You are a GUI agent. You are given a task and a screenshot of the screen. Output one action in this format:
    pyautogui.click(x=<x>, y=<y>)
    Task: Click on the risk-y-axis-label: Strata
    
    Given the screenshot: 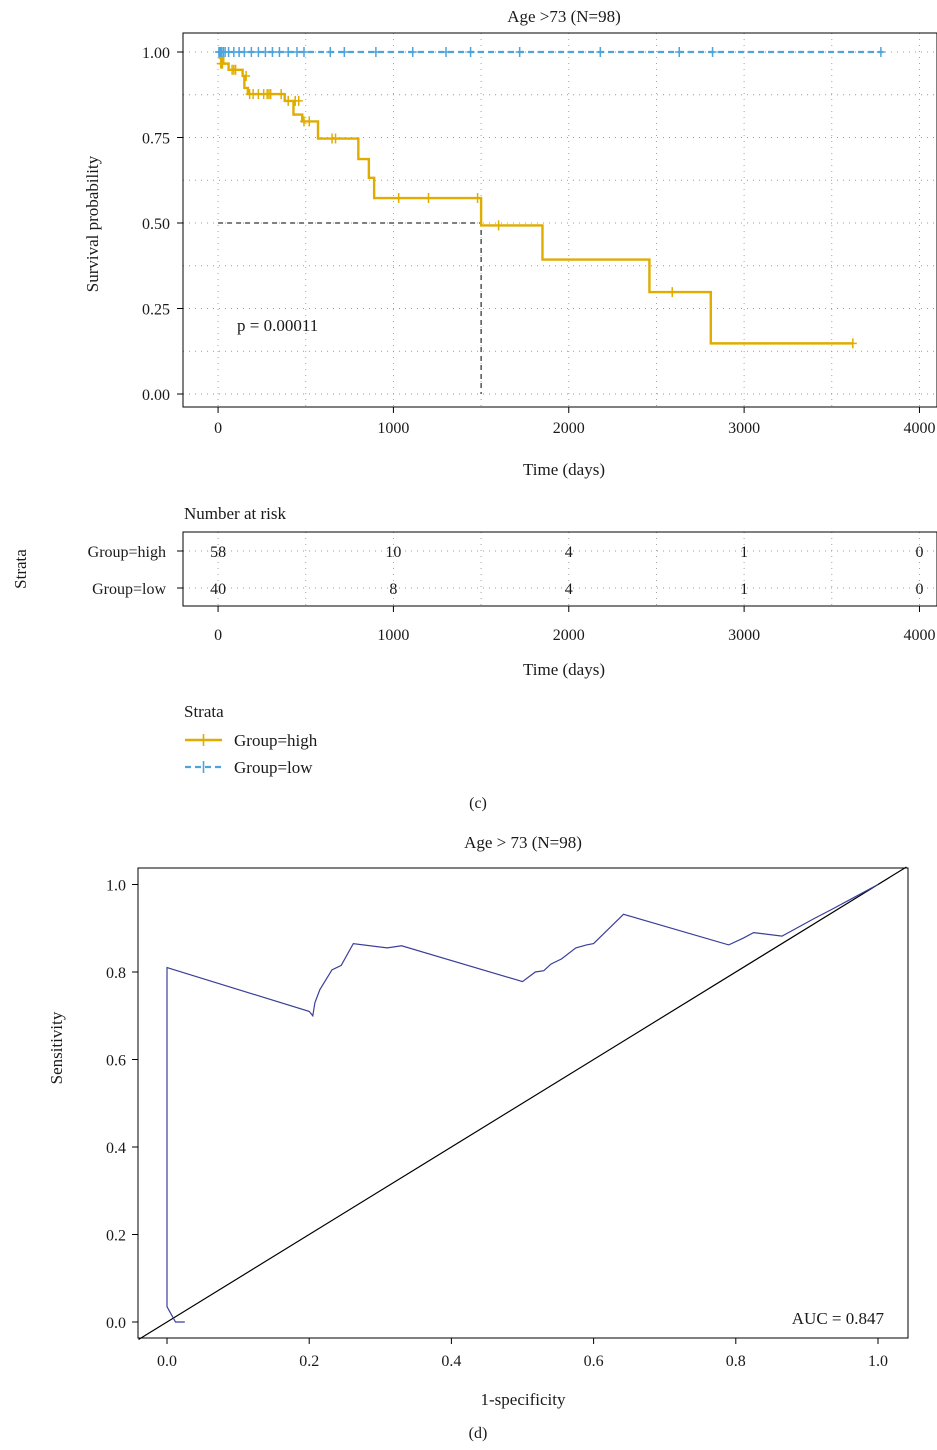 What is the action you would take?
    pyautogui.click(x=20, y=569)
    